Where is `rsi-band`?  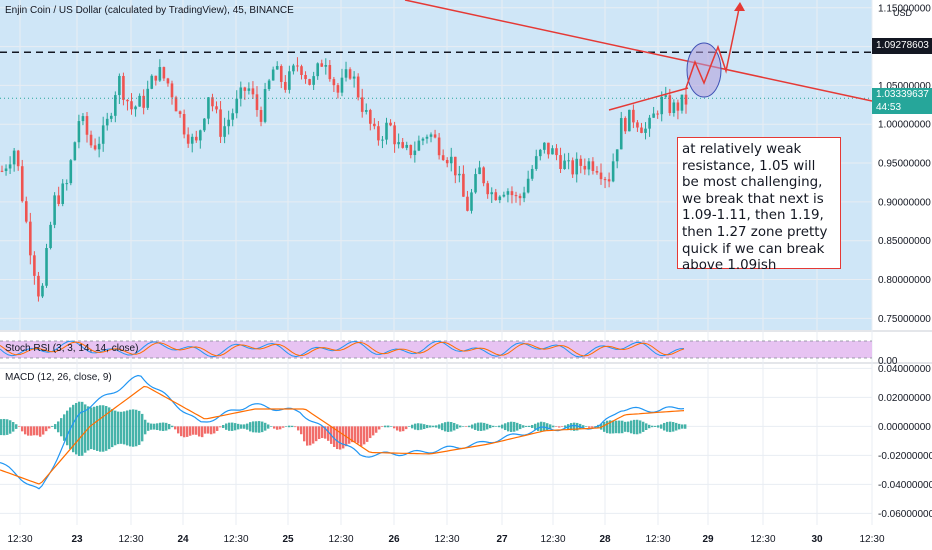 rsi-band is located at coordinates (436, 349).